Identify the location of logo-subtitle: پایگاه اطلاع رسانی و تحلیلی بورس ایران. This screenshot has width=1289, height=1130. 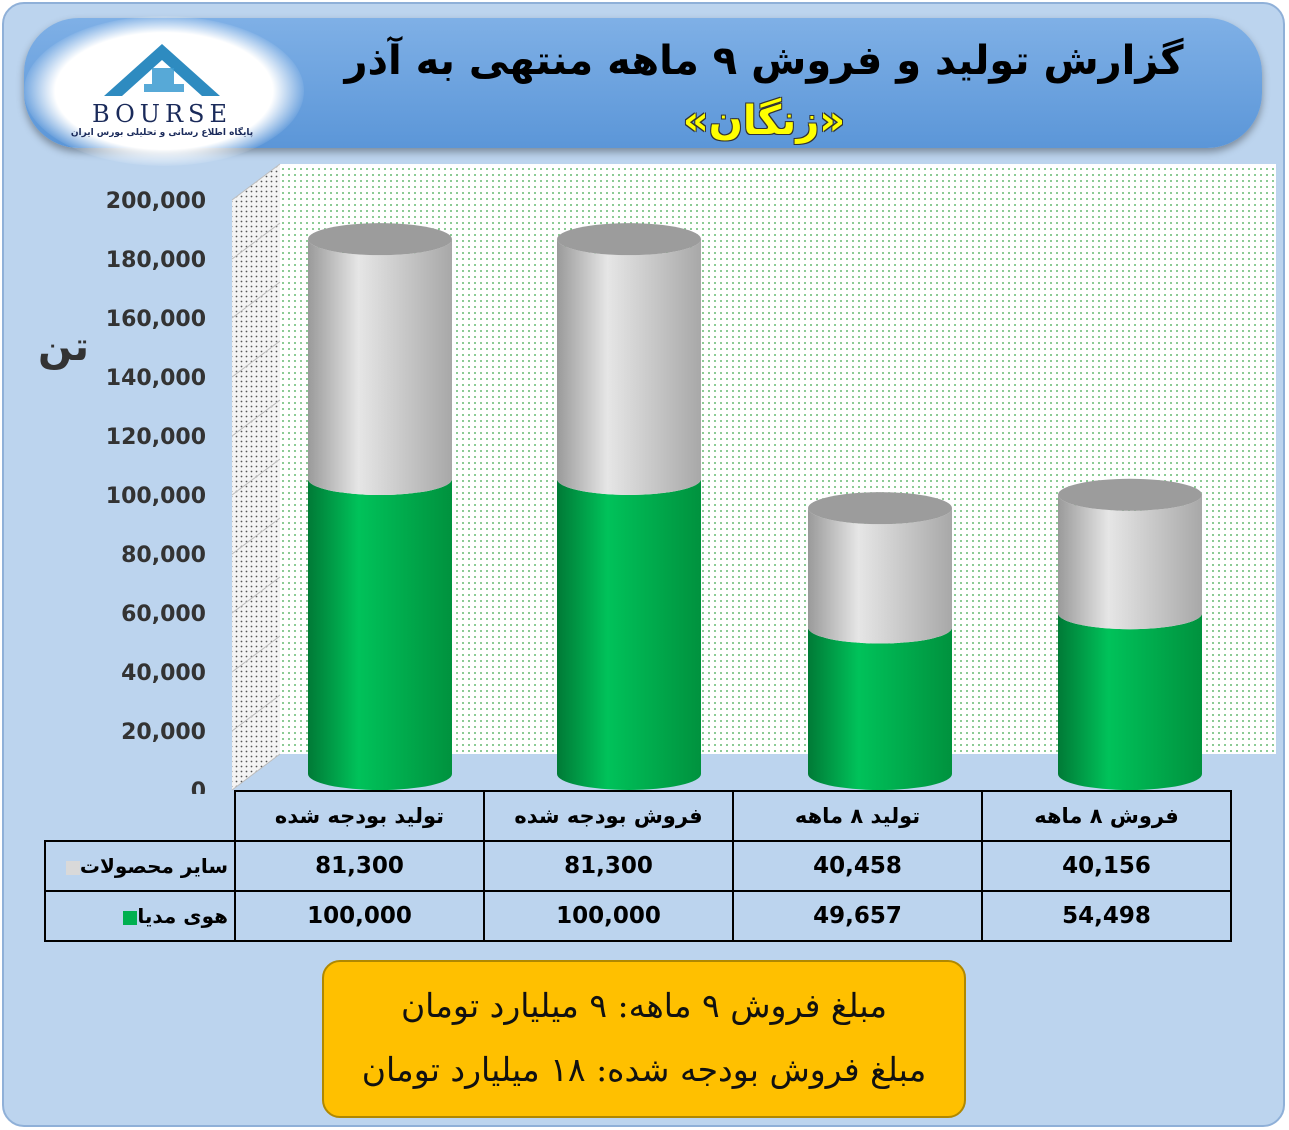
(162, 133).